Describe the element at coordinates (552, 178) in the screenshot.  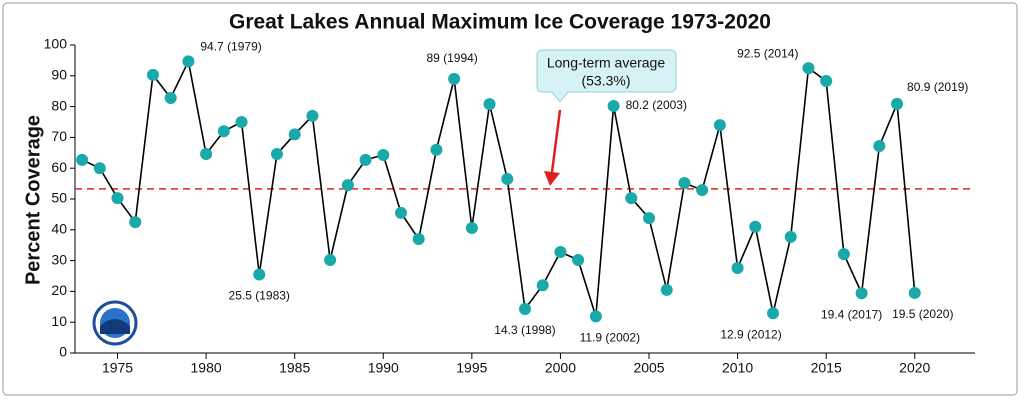
I see `average-arrowhead` at that location.